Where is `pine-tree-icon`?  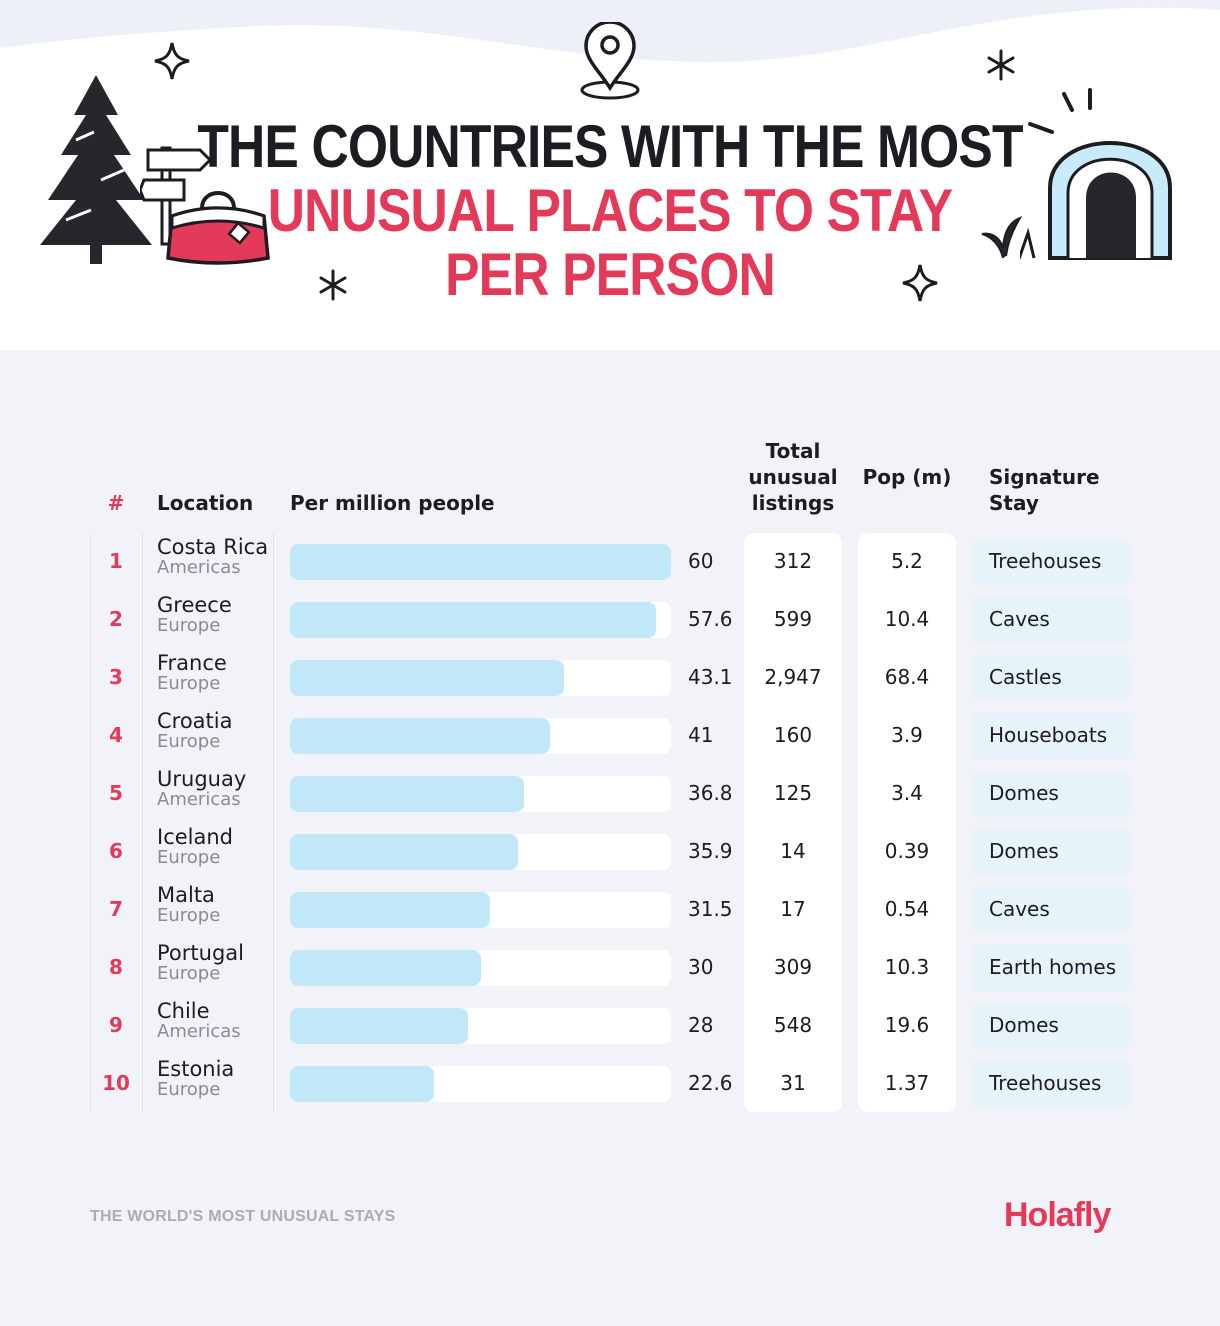
pine-tree-icon is located at coordinates (96, 169).